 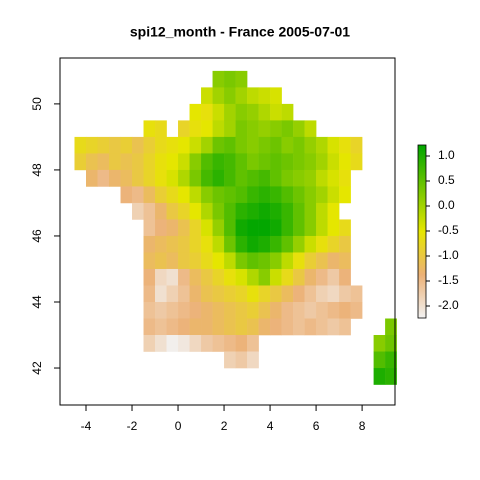 What do you see at coordinates (446, 205) in the screenshot?
I see `colorbar-tick-label: 0.0` at bounding box center [446, 205].